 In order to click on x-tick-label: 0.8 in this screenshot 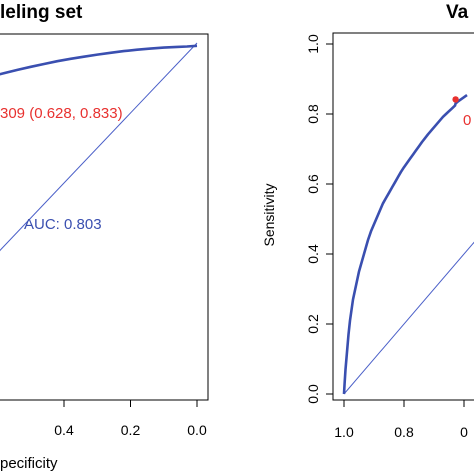, I will do `click(404, 432)`.